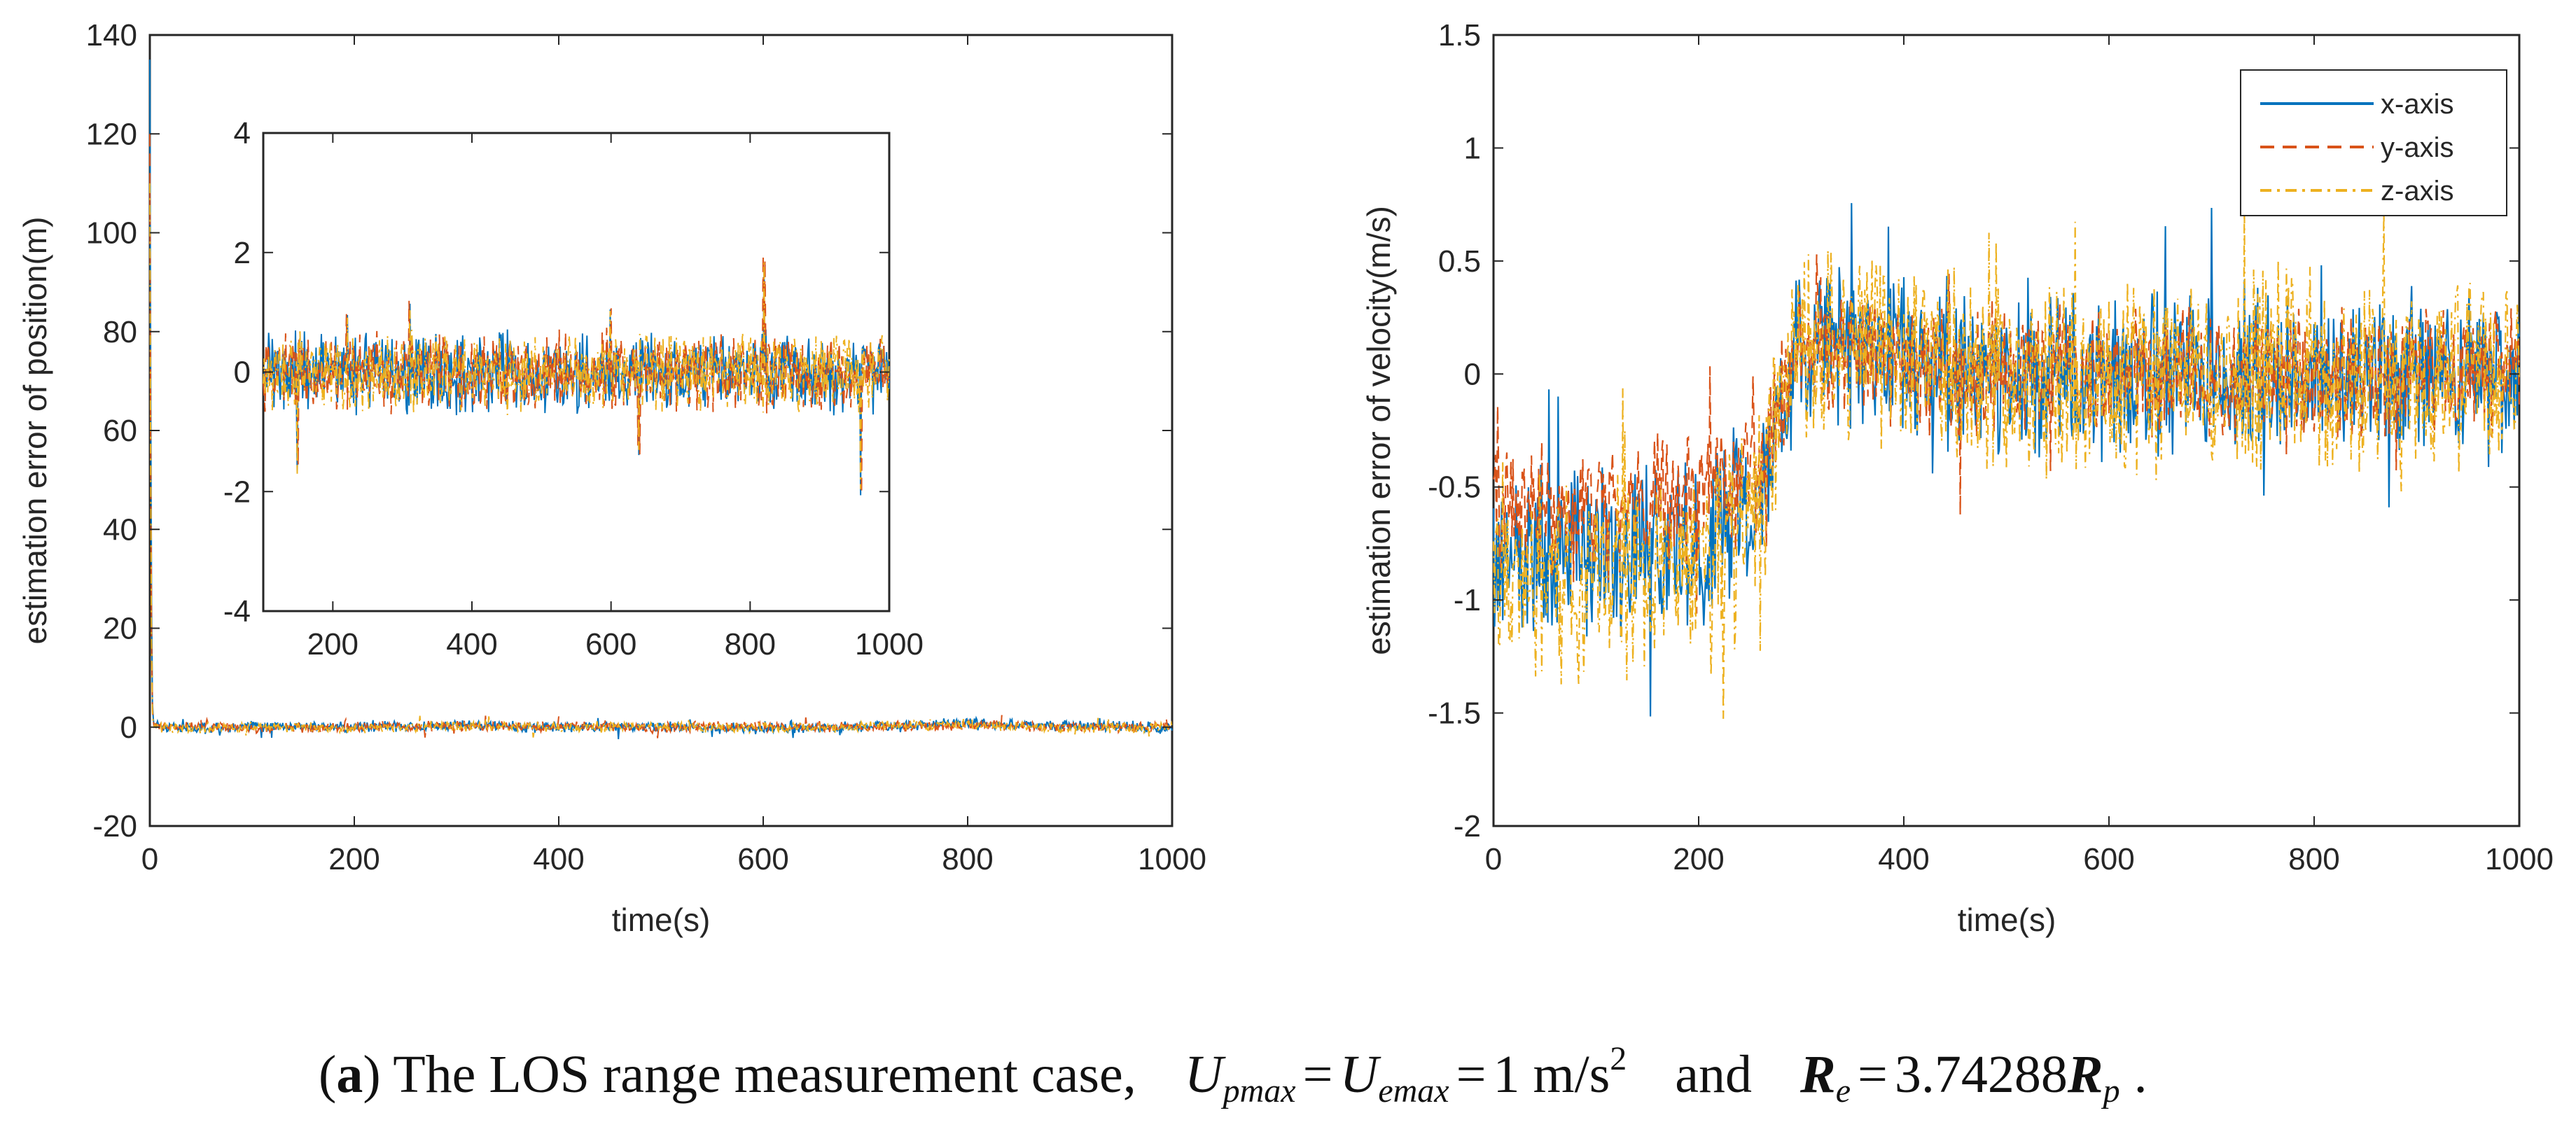  What do you see at coordinates (111, 134) in the screenshot?
I see `y-tick-label: 120` at bounding box center [111, 134].